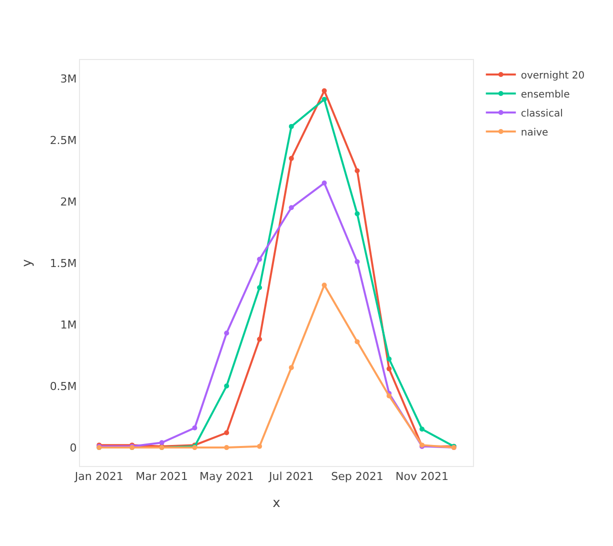  What do you see at coordinates (63, 263) in the screenshot?
I see `y-tick-label: 1.5M` at bounding box center [63, 263].